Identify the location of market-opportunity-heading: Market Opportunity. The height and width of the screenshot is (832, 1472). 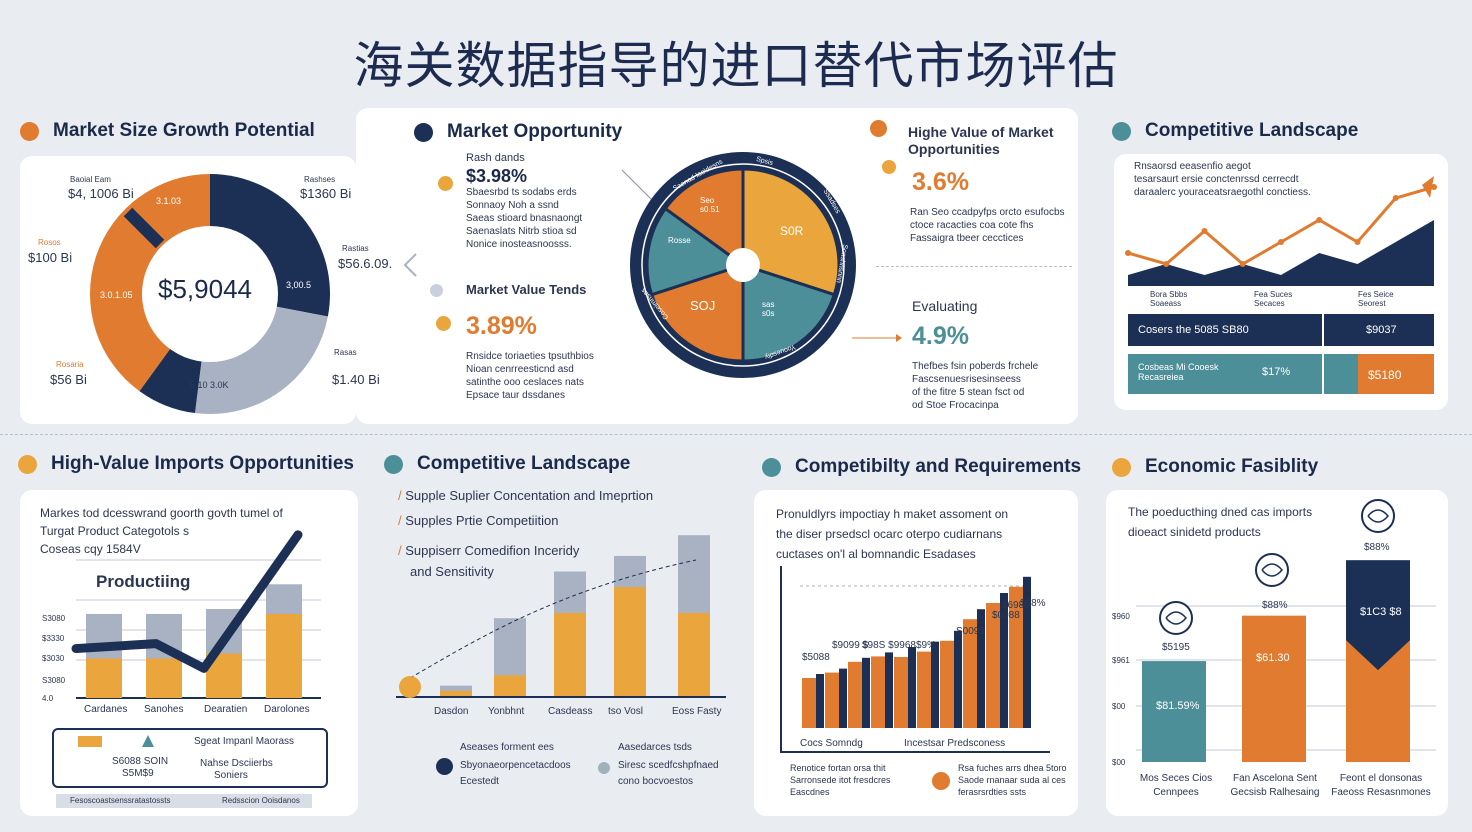
(518, 132).